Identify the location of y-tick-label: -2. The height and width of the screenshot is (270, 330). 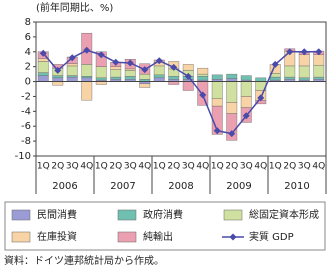
(26, 96).